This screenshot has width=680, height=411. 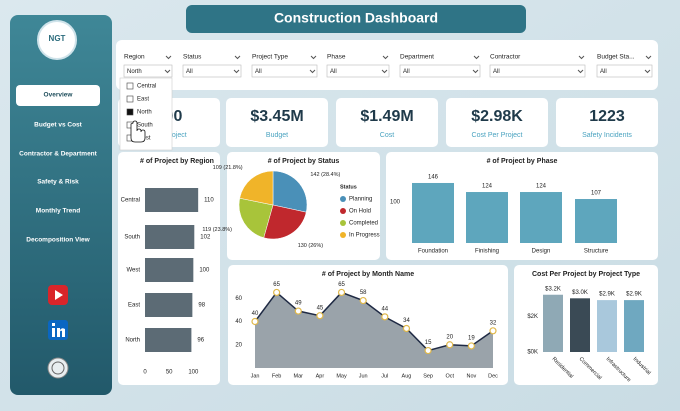 What do you see at coordinates (505, 57) in the screenshot?
I see `filter-label: Contractor` at bounding box center [505, 57].